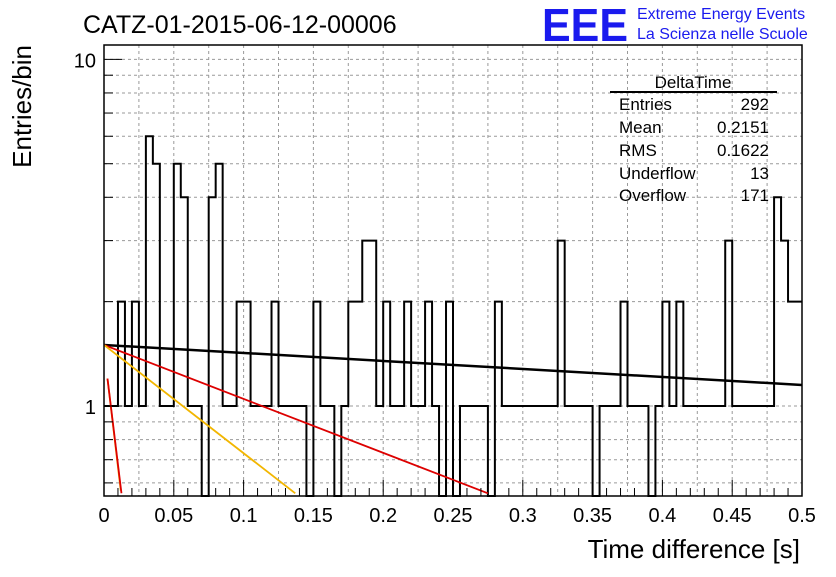 This screenshot has height=577, width=836. What do you see at coordinates (693, 82) in the screenshot?
I see `stats-title: DeltaTime` at bounding box center [693, 82].